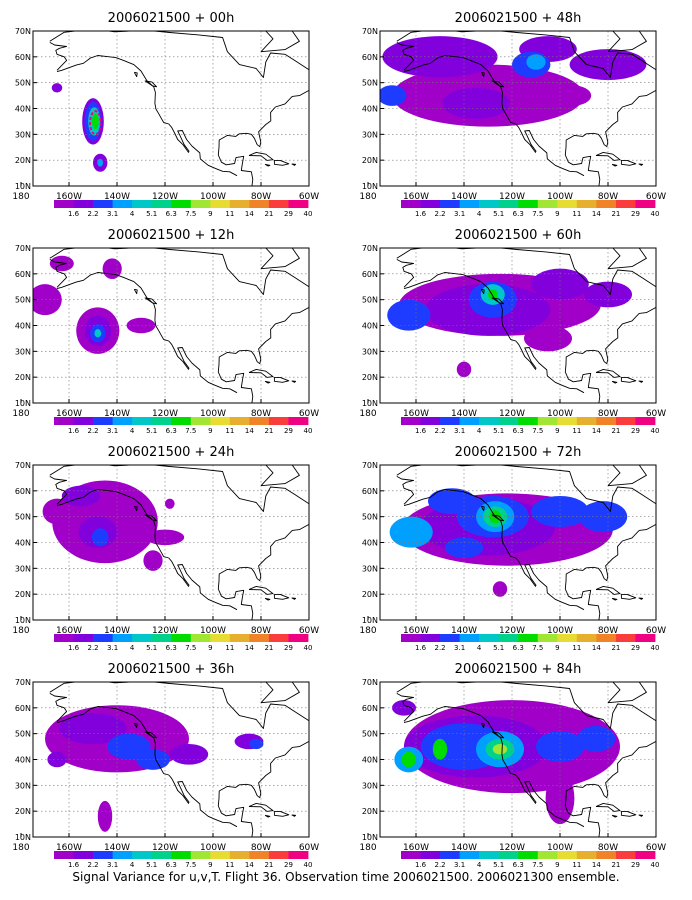 The height and width of the screenshot is (900, 692). Describe the element at coordinates (518, 452) in the screenshot. I see `panel-title: 2006021500 + 72h` at that location.